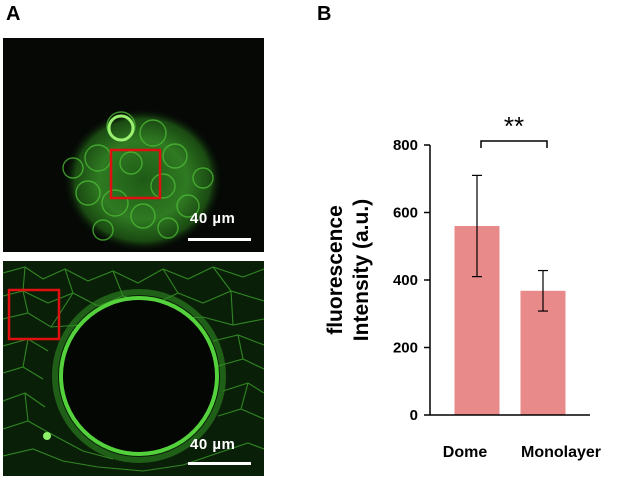  I want to click on significance-bracket: **, so click(514, 129).